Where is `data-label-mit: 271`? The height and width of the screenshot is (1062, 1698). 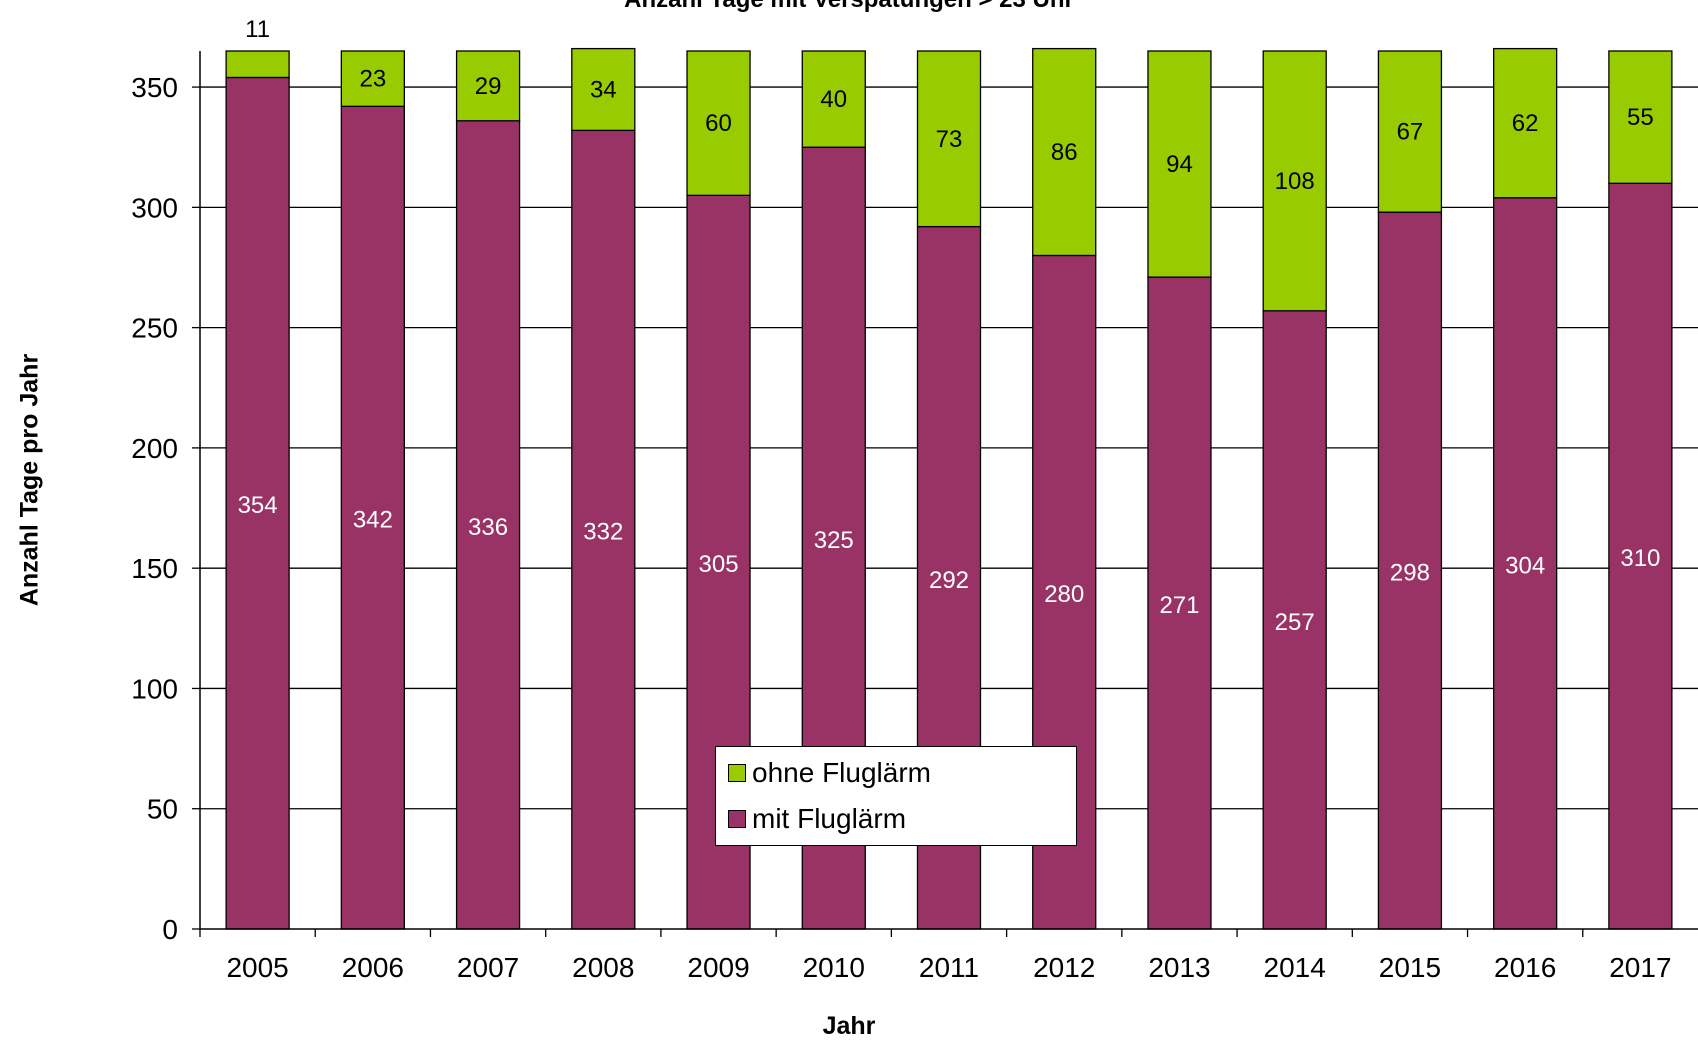
data-label-mit: 271 is located at coordinates (1179, 605).